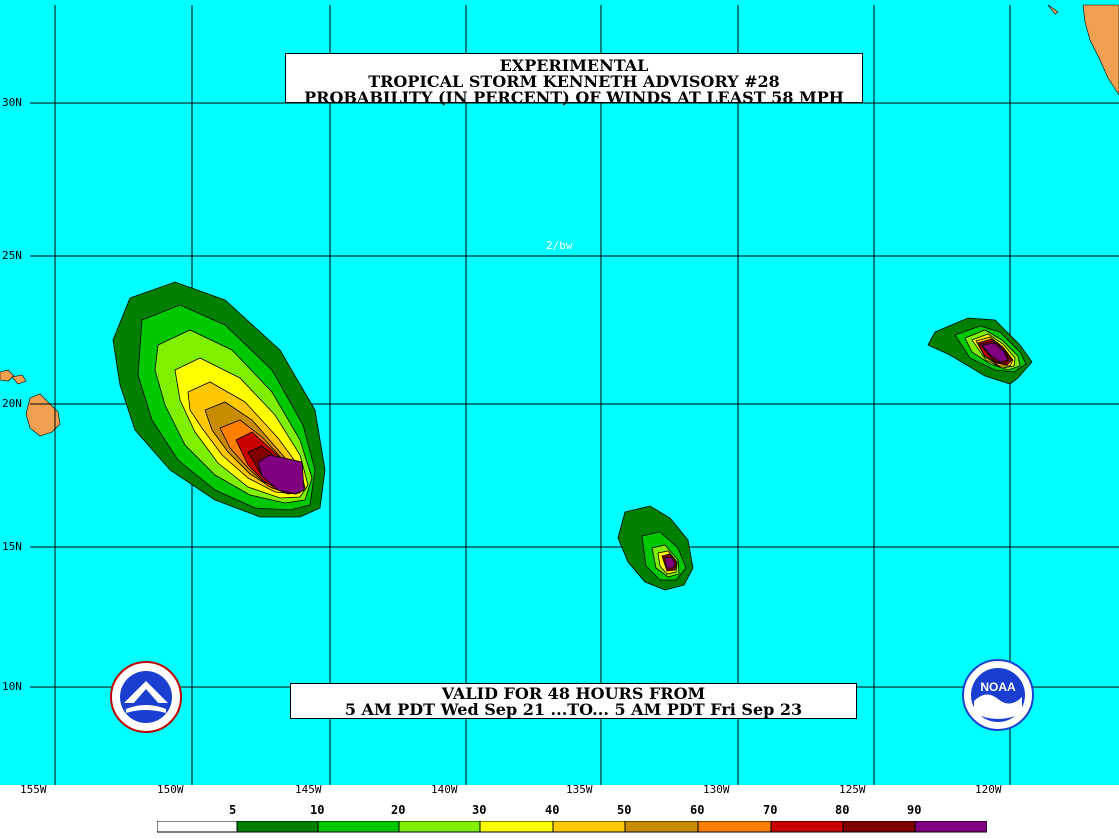 The image size is (1119, 839). What do you see at coordinates (12, 102) in the screenshot?
I see `lat-label-30n: 30N` at bounding box center [12, 102].